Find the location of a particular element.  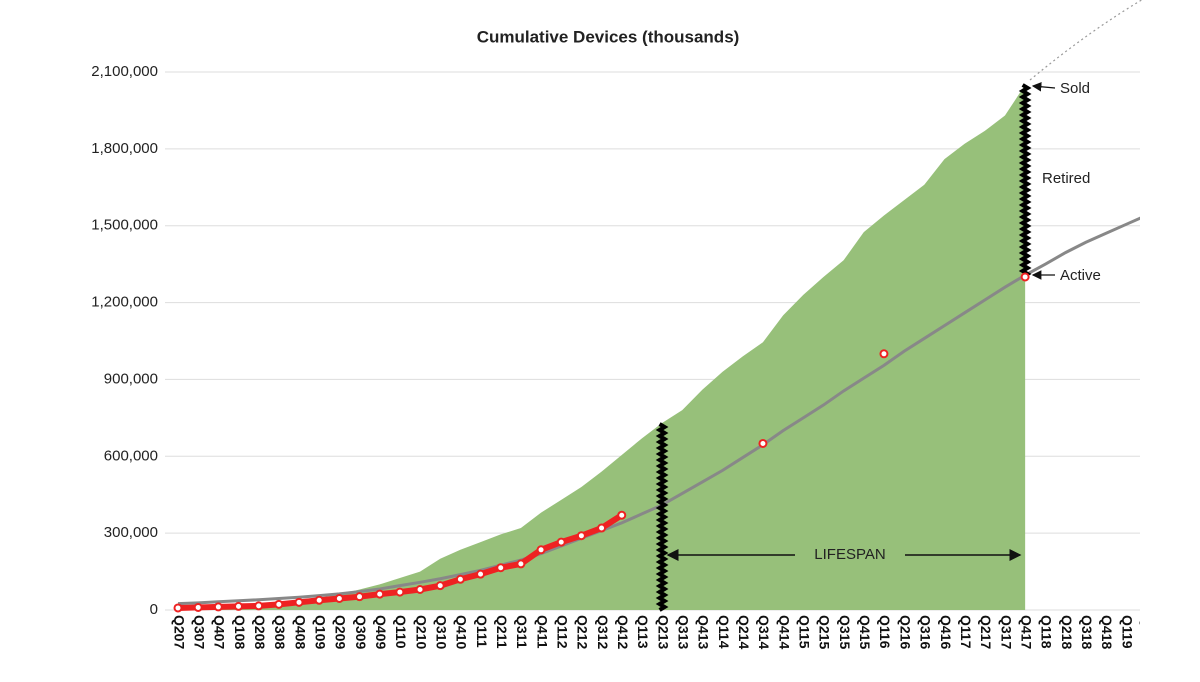

lifespan-marker is located at coordinates (662, 517).